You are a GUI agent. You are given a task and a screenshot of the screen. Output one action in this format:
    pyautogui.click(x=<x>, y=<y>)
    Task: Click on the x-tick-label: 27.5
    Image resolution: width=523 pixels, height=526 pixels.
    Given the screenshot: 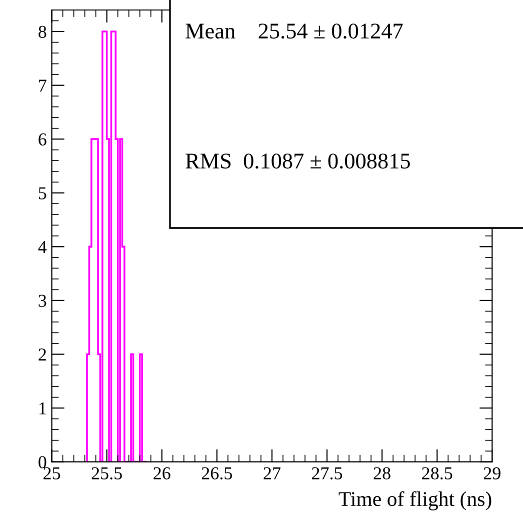 What is the action you would take?
    pyautogui.click(x=327, y=473)
    